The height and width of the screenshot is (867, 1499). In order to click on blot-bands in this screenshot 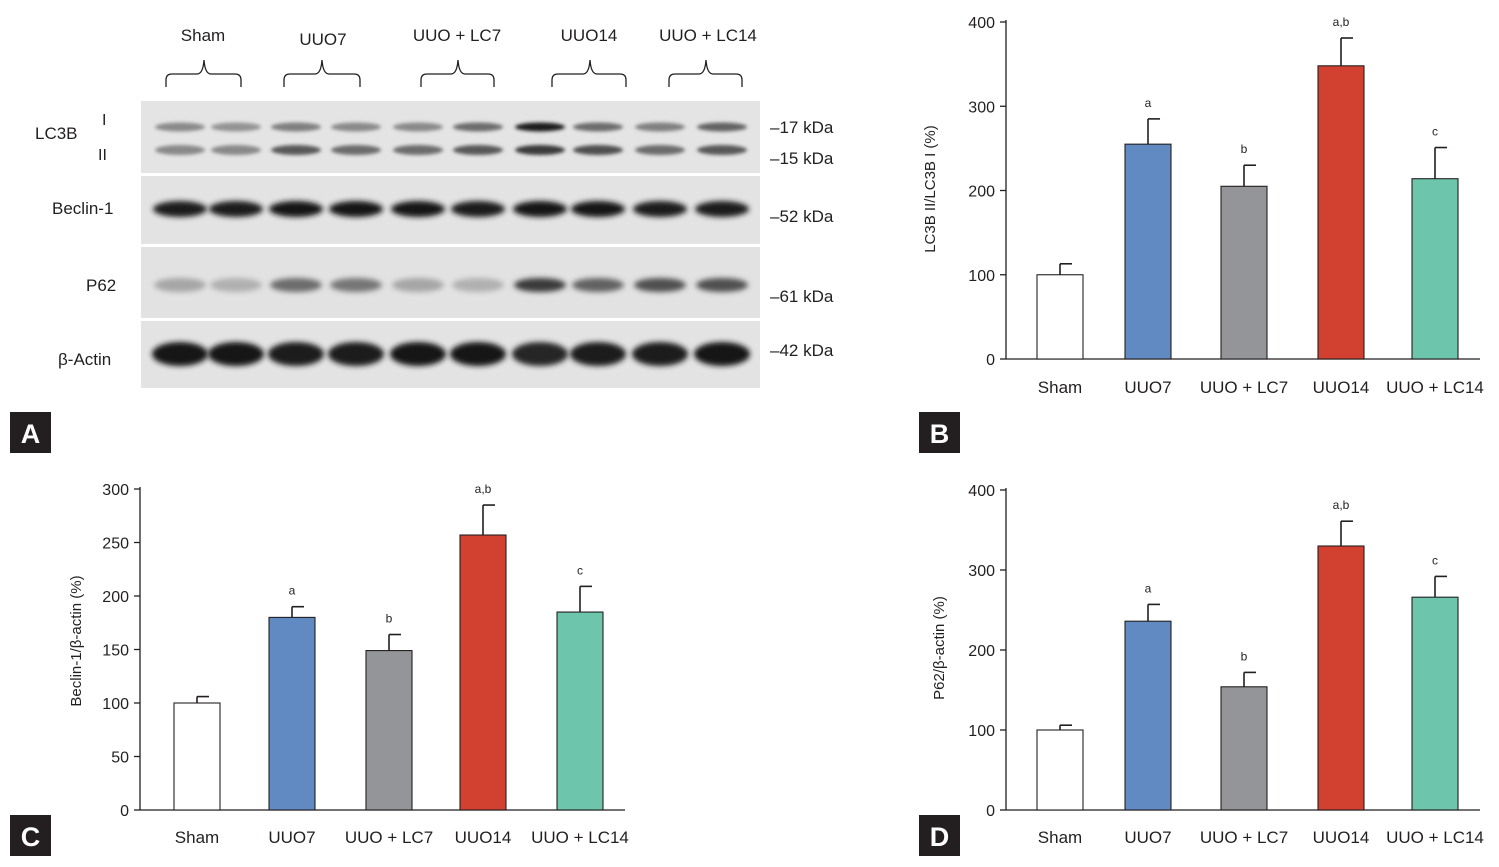, I will do `click(451, 244)`.